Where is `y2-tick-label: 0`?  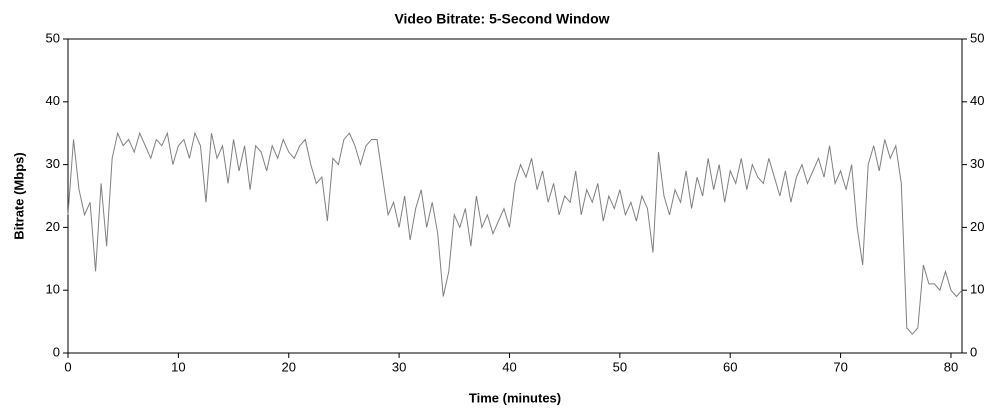
y2-tick-label: 0 is located at coordinates (973, 351).